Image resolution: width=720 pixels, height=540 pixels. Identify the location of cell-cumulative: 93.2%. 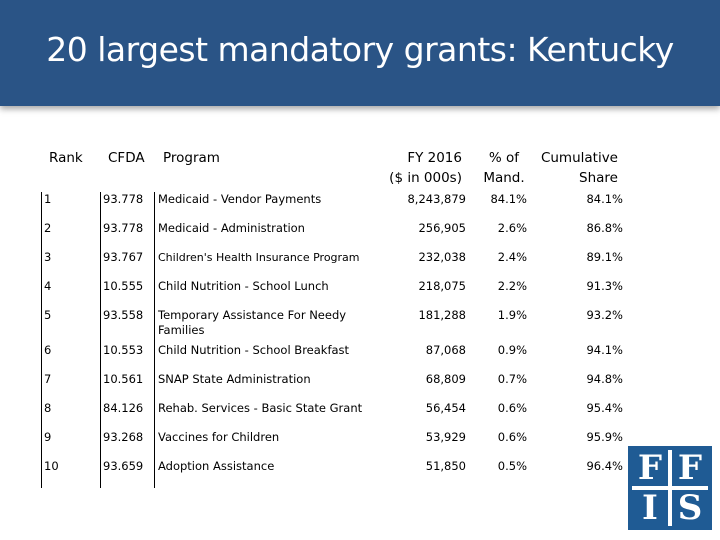
(604, 315).